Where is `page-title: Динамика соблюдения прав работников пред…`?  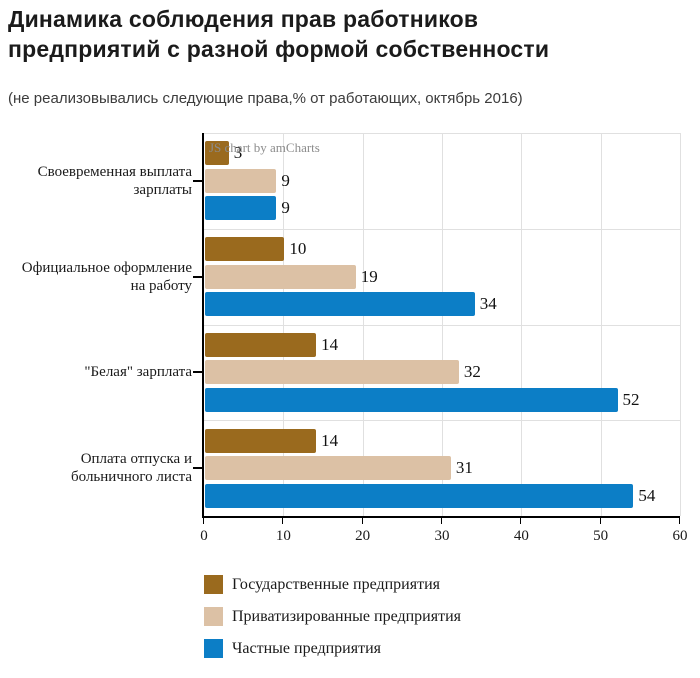 page-title: Динамика соблюдения прав работников пред… is located at coordinates (278, 34).